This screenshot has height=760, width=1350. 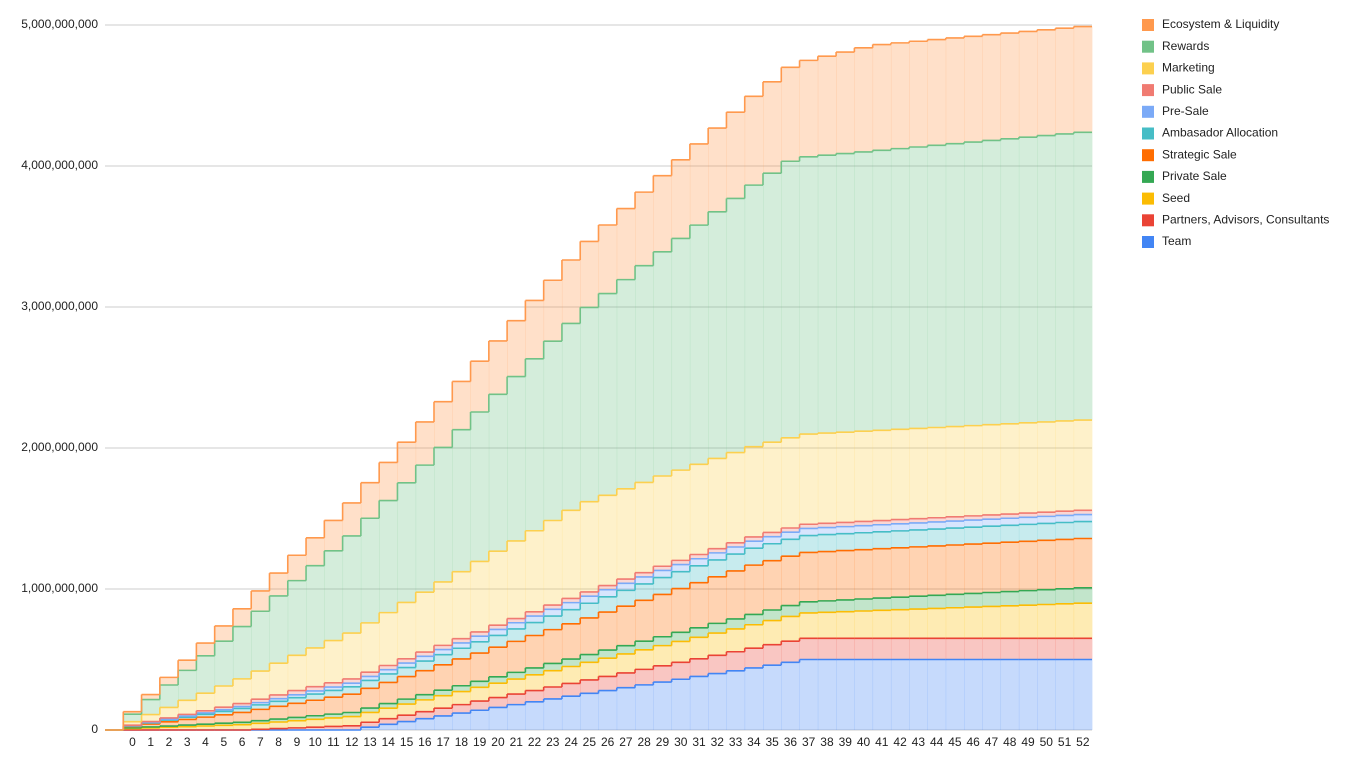 What do you see at coordinates (974, 742) in the screenshot?
I see `x-tick-label: 46` at bounding box center [974, 742].